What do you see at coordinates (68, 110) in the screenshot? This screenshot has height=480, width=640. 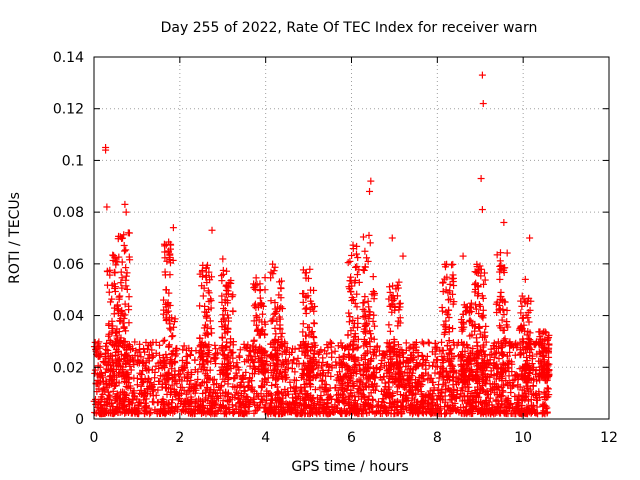 I see `y-tick-label: 0.12` at bounding box center [68, 110].